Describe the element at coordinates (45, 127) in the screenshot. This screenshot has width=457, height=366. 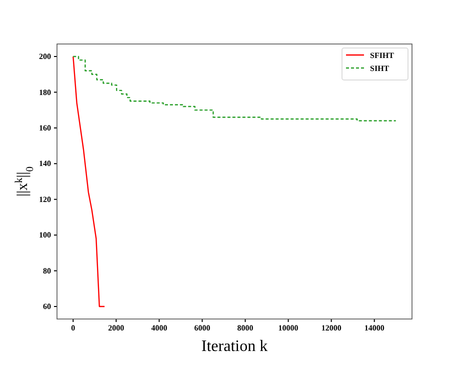
I see `y-tick-label: 160` at that location.